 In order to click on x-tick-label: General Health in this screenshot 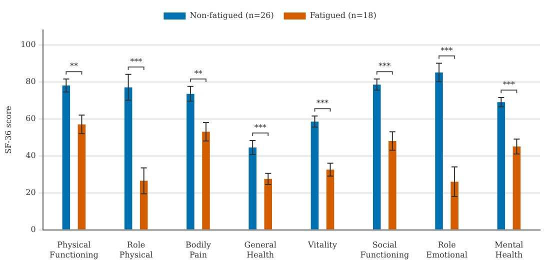, I will do `click(260, 250)`.